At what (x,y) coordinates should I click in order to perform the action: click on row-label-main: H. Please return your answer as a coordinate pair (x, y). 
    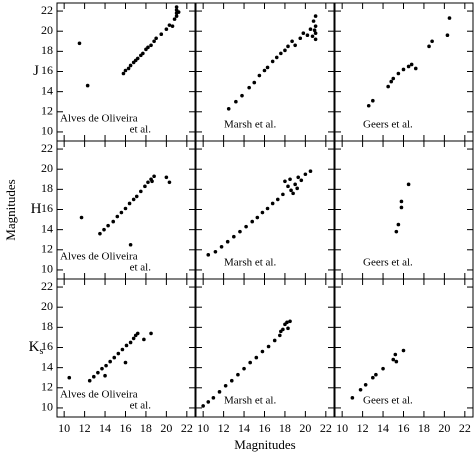
    Looking at the image, I should click on (36, 209).